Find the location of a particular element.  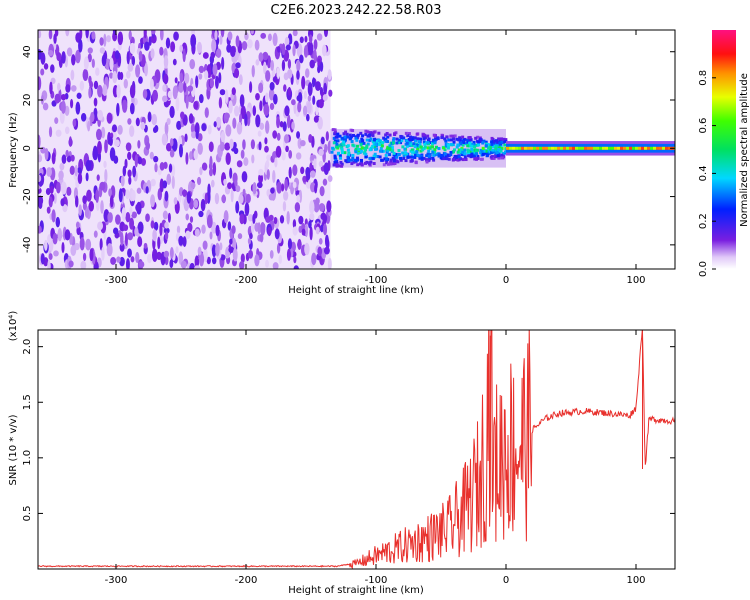

x-tick-label: 0 is located at coordinates (506, 580).